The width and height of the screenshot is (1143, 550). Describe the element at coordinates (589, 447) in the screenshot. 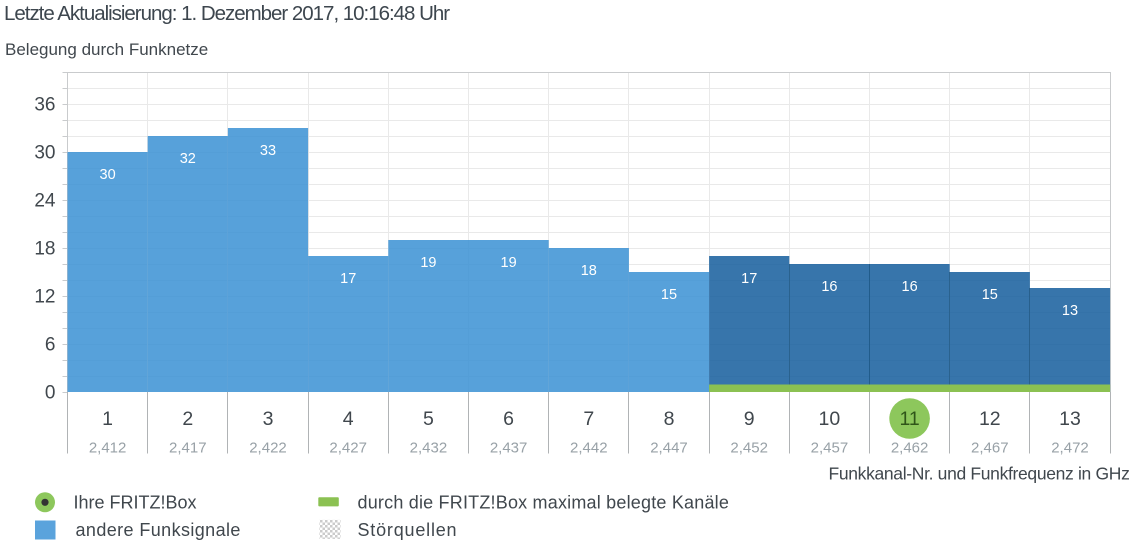

I see `svg-text: 2,442` at that location.